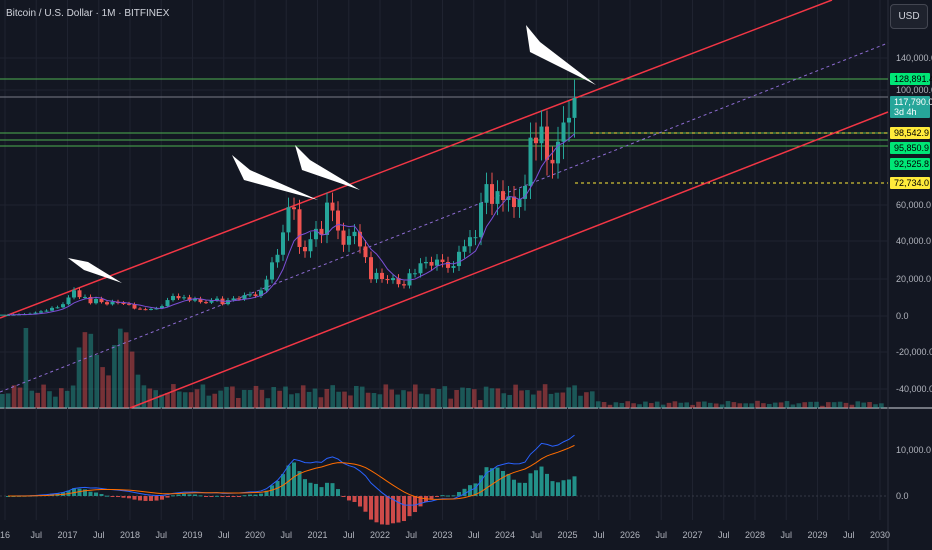 The width and height of the screenshot is (932, 550). What do you see at coordinates (913, 79) in the screenshot?
I see `price-tag-label: 128,891.4` at bounding box center [913, 79].